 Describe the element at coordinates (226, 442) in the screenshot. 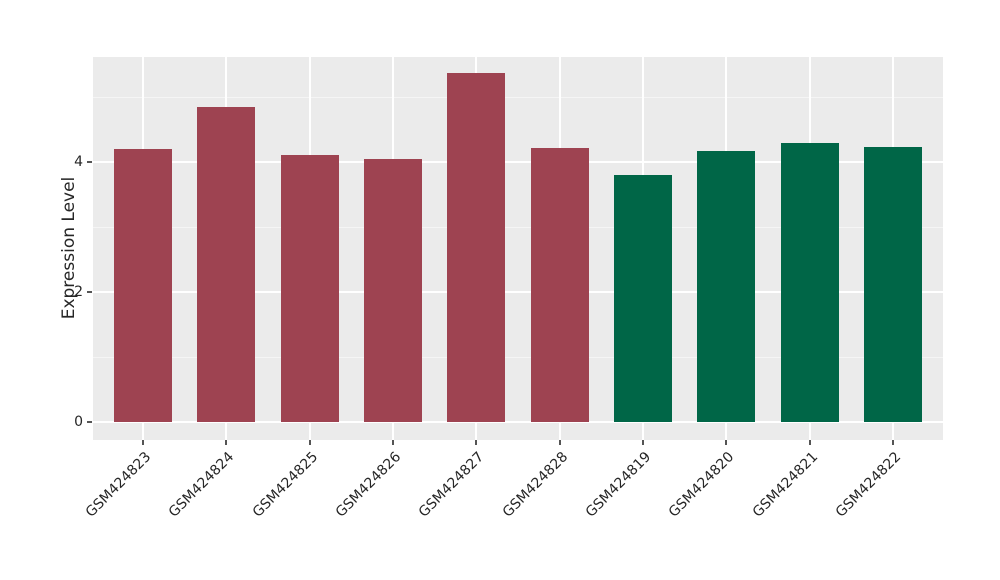

I see `x-axis-tick-GSM424824` at that location.